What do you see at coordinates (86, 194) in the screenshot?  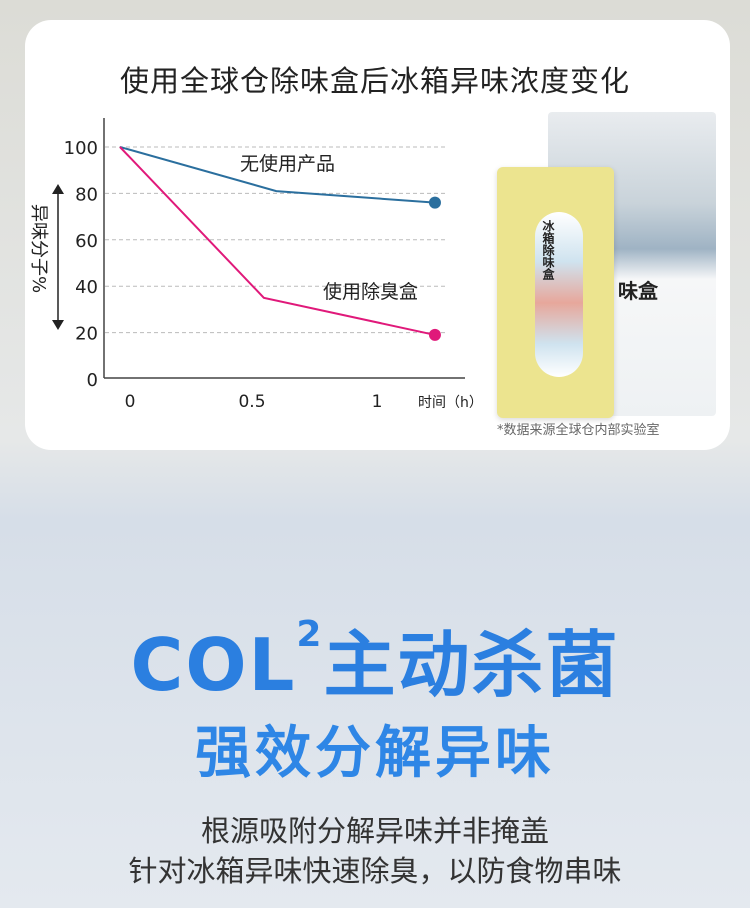 I see `y-tick-label: 80` at bounding box center [86, 194].